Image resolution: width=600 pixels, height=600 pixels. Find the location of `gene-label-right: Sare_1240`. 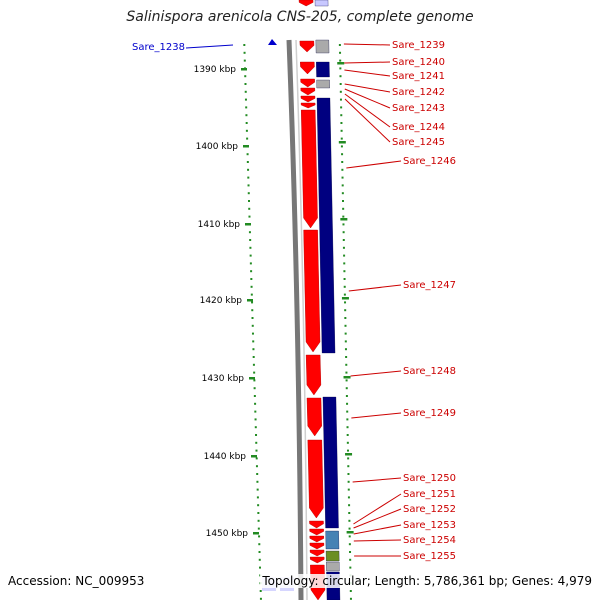

gene-label-right: Sare_1240 is located at coordinates (418, 62).